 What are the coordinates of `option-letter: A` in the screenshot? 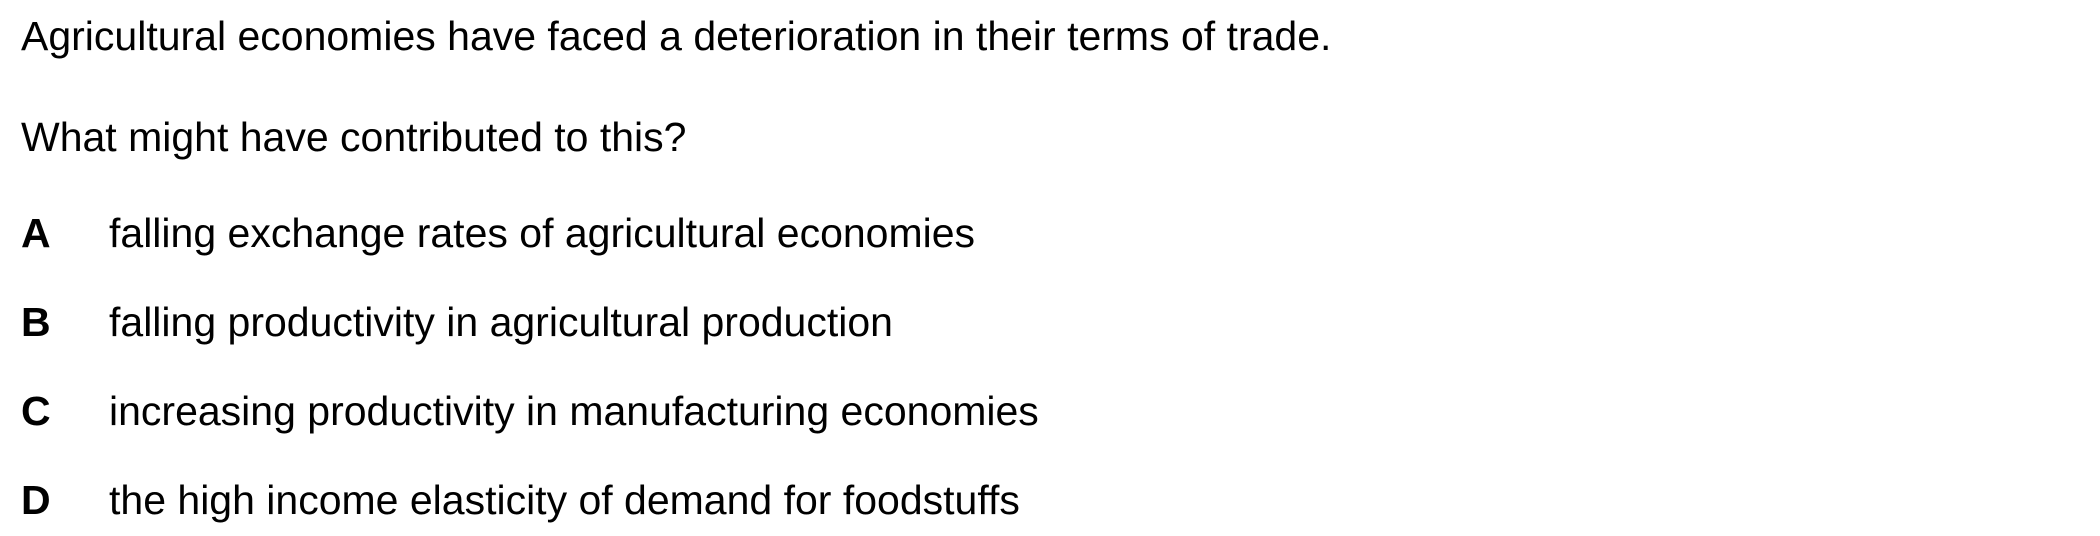 It's located at (36, 232).